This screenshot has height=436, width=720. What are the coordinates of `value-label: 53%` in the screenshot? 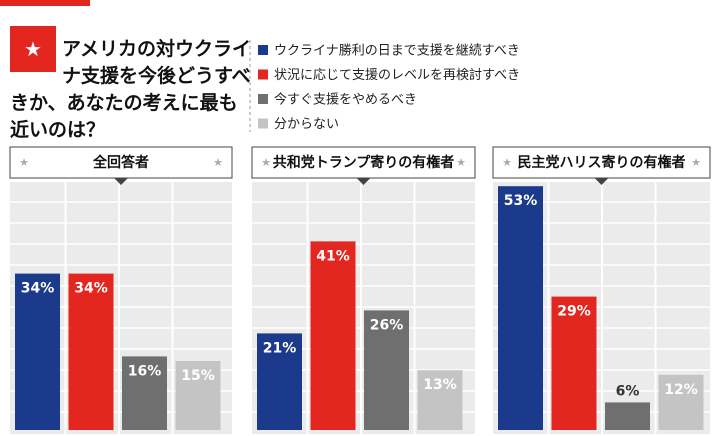 It's located at (521, 201).